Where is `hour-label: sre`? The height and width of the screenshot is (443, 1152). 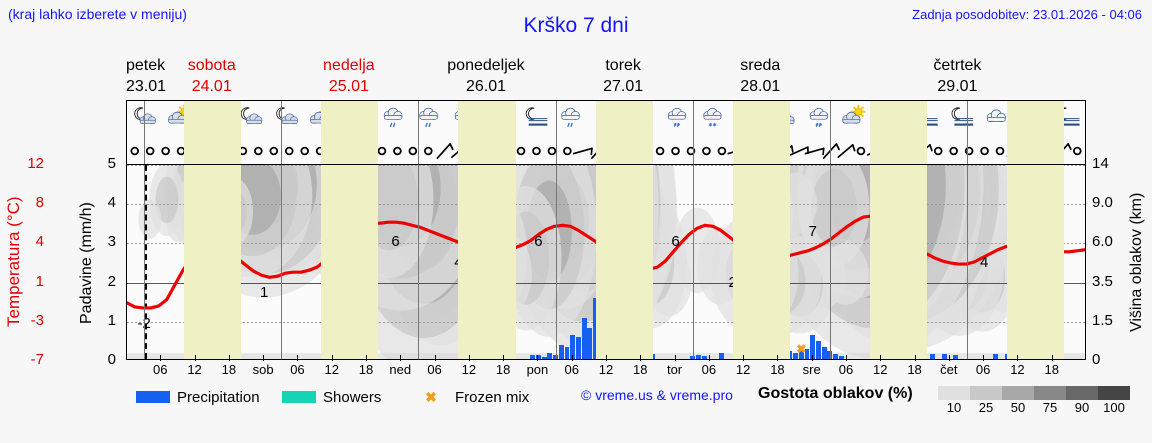
hour-label: sre is located at coordinates (811, 369).